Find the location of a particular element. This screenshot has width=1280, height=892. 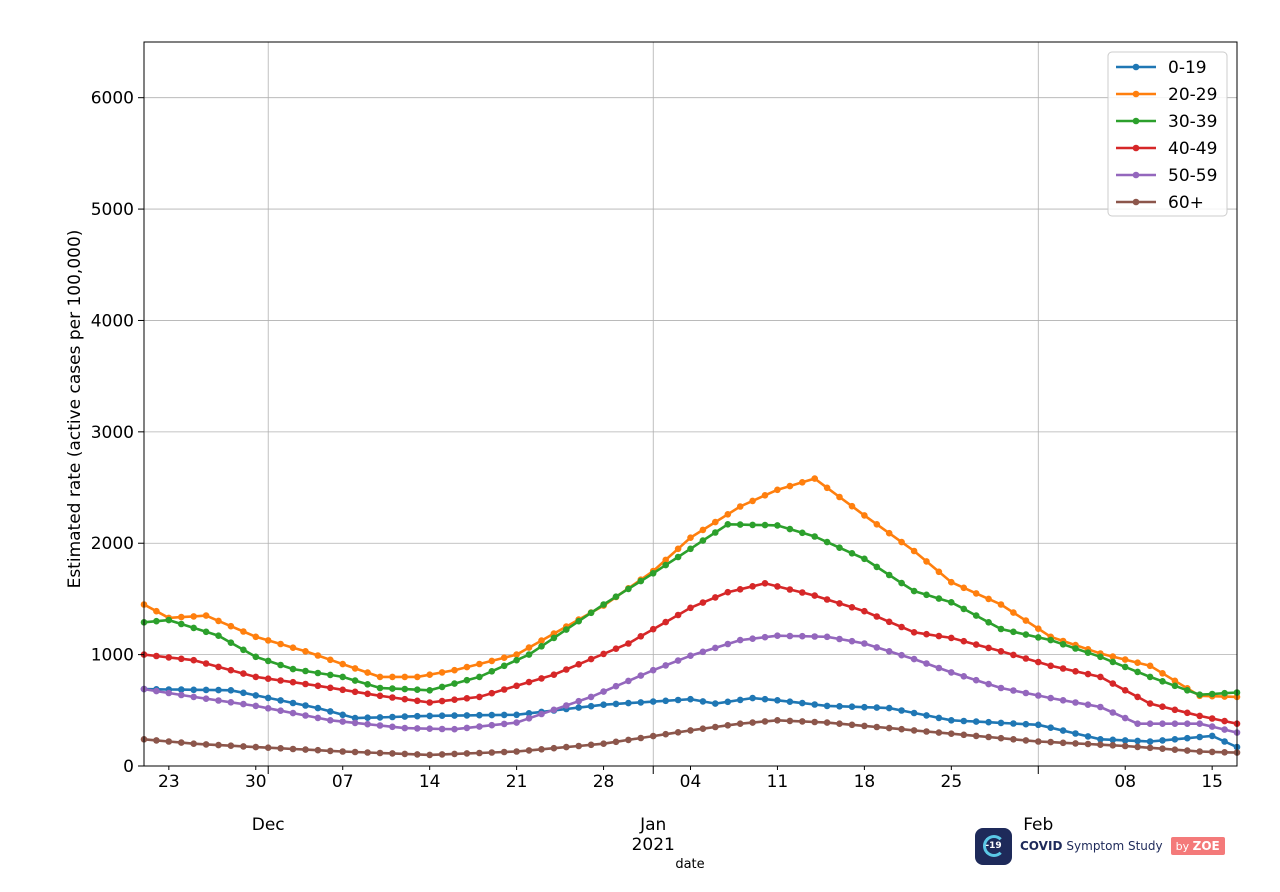

legend-marker is located at coordinates (1136, 175).